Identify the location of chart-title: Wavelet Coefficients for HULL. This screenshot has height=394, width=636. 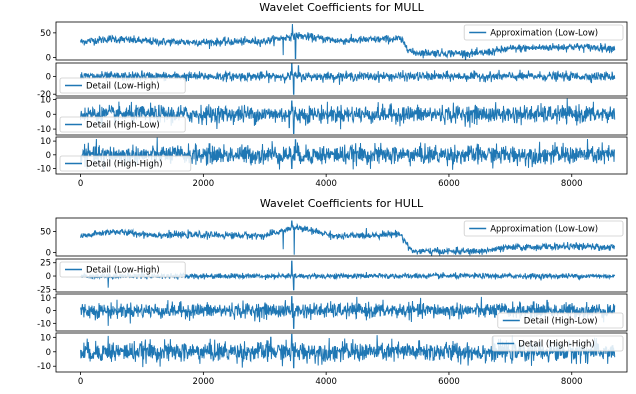
(342, 203).